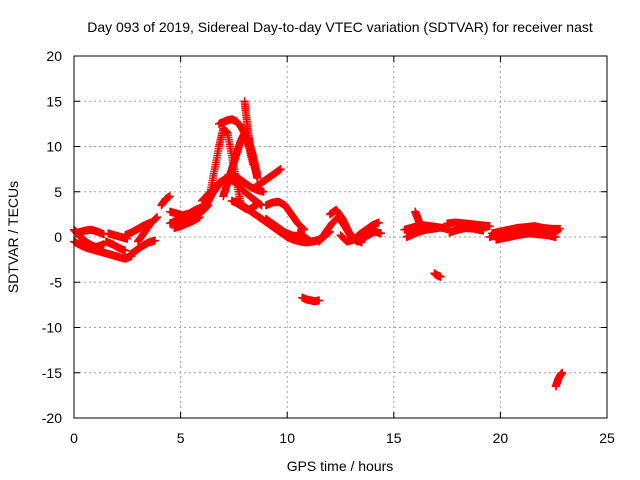 Image resolution: width=640 pixels, height=480 pixels. Describe the element at coordinates (54, 56) in the screenshot. I see `y-tick-label: 20` at that location.